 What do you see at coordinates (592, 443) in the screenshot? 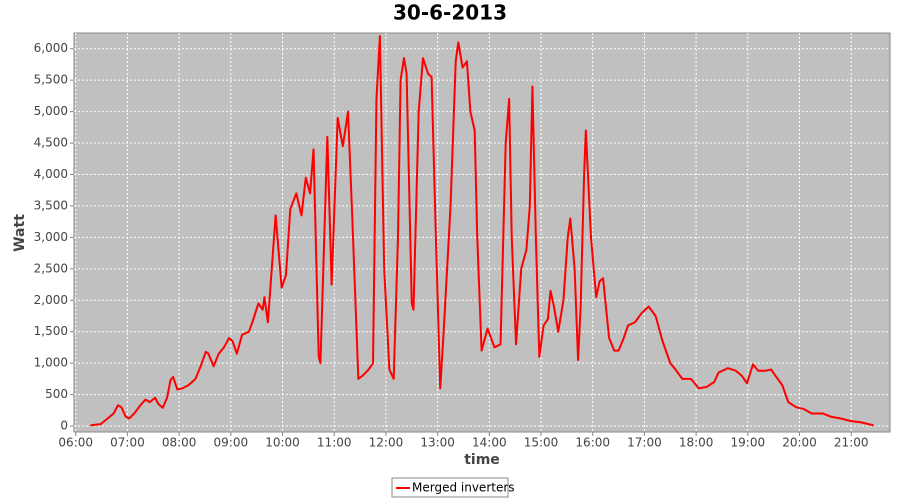
I see `x-tick-label: 16:00` at bounding box center [592, 443].